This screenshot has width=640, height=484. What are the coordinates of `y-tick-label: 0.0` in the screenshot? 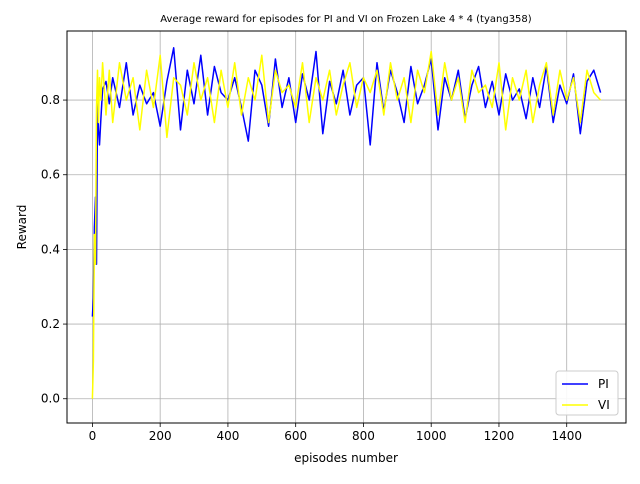 It's located at (50, 399).